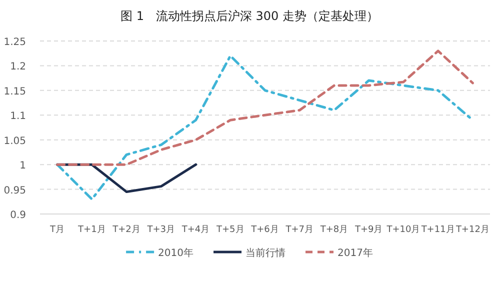 Image resolution: width=499 pixels, height=296 pixels. Describe the element at coordinates (403, 230) in the screenshot. I see `x-tick-label: T+10月` at that location.